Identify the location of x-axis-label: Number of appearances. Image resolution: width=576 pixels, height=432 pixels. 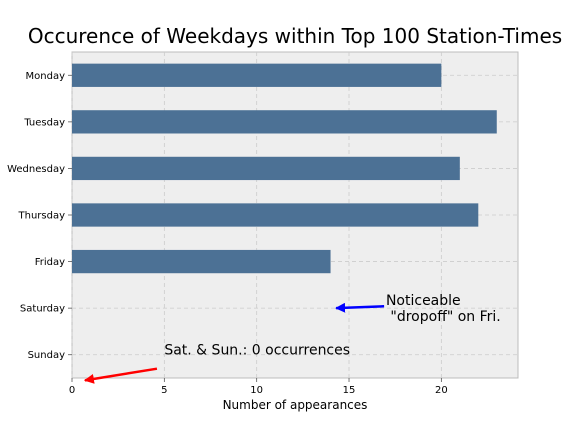
(295, 405).